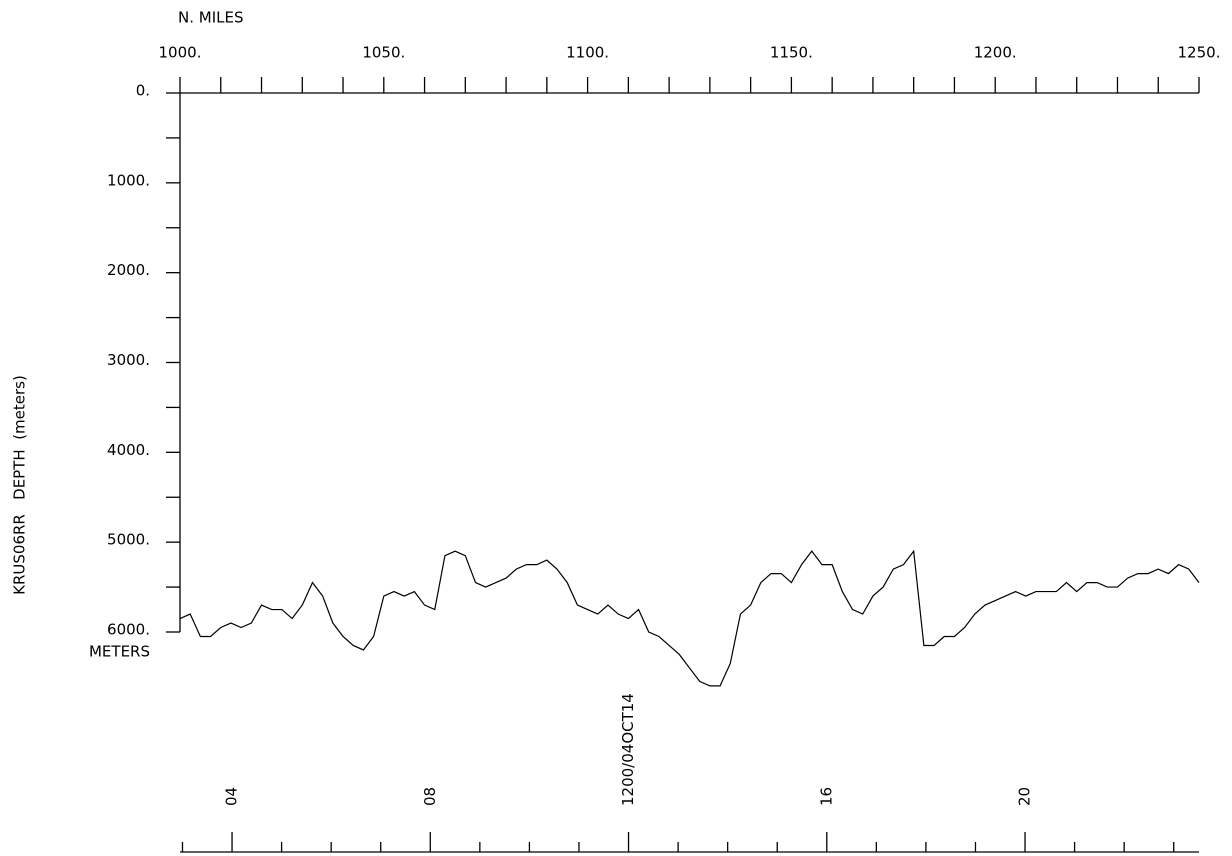 The image size is (1232, 856). Describe the element at coordinates (128, 540) in the screenshot. I see `y-tick-label: 5000.` at that location.